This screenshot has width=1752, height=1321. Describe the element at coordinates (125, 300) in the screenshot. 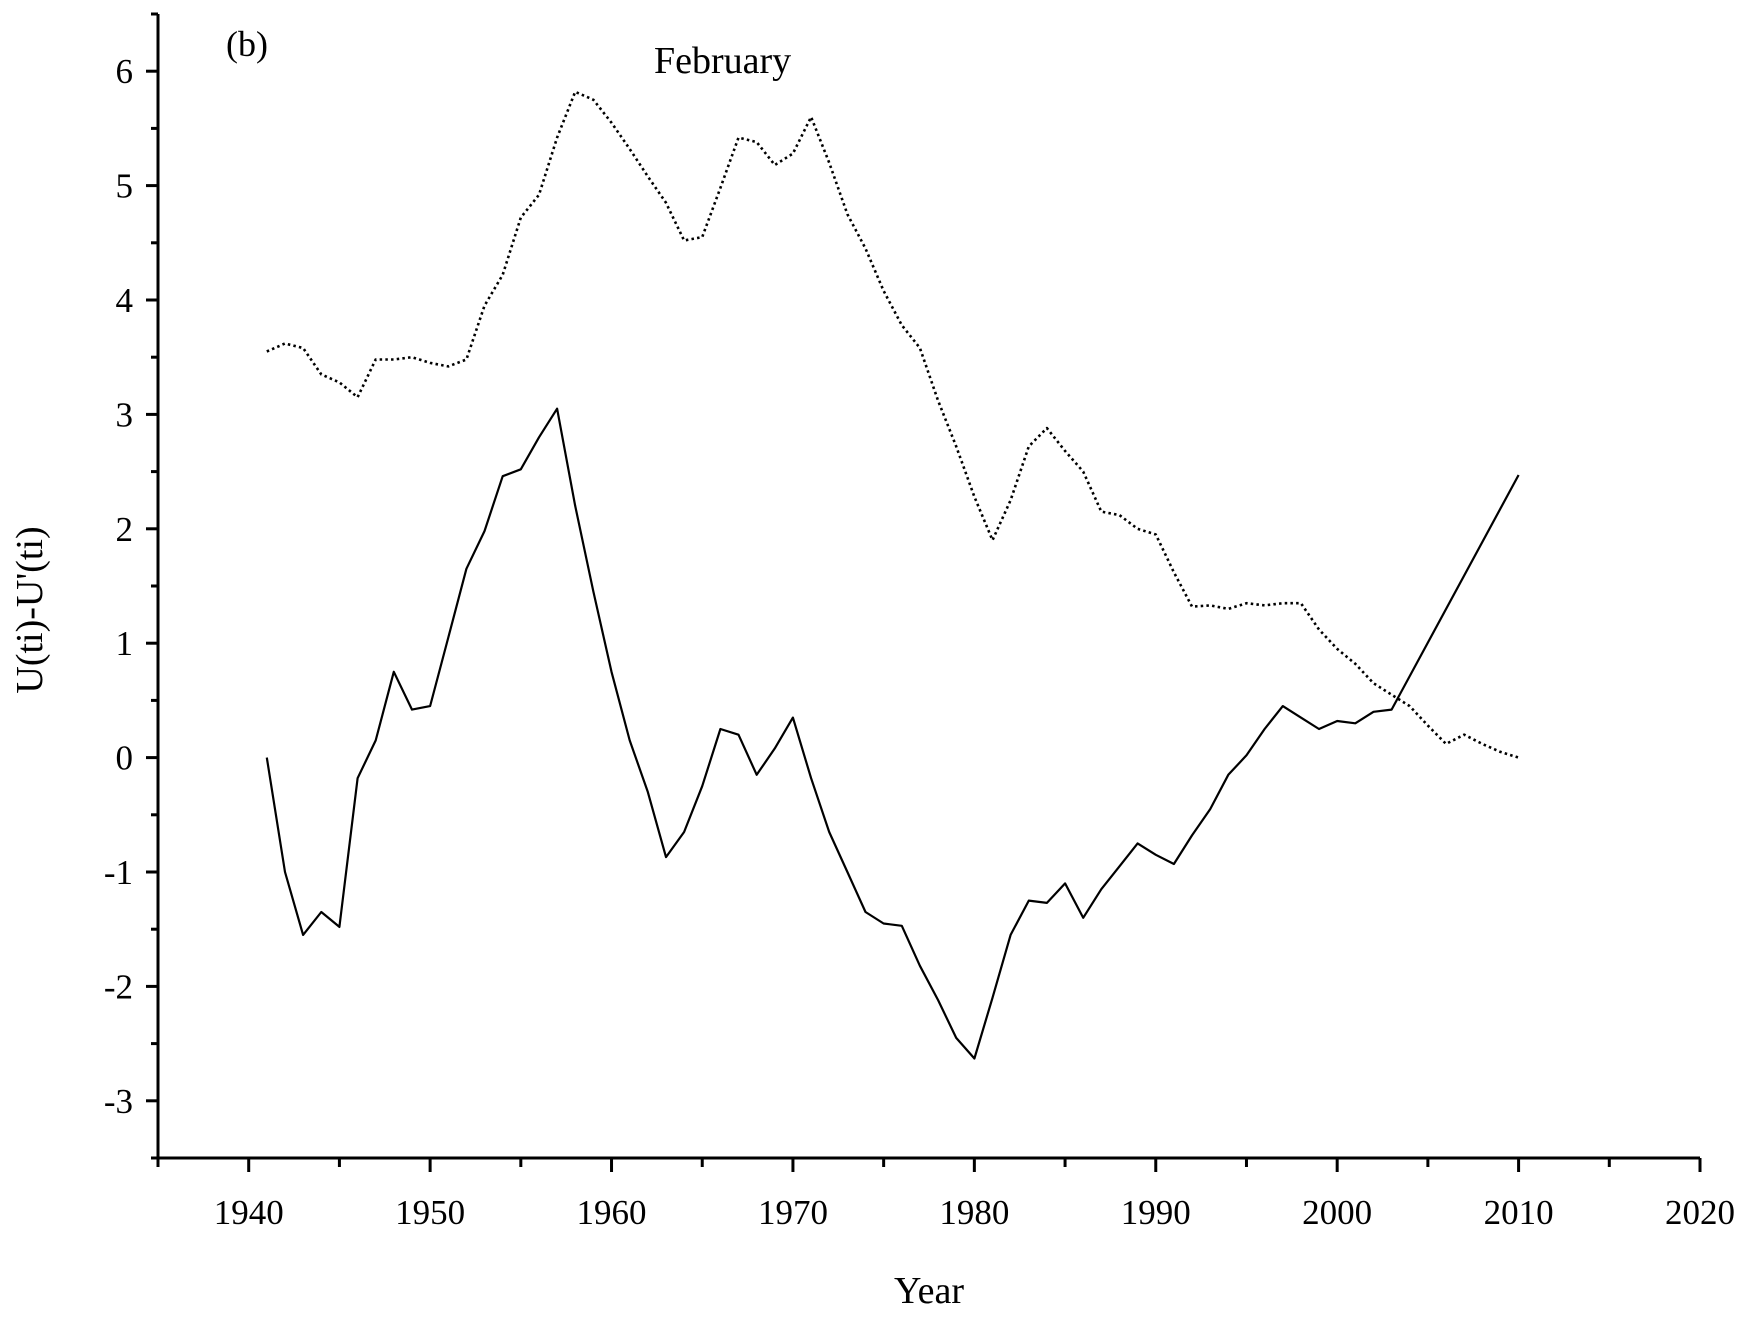

I see `y-tick-label: 4` at that location.